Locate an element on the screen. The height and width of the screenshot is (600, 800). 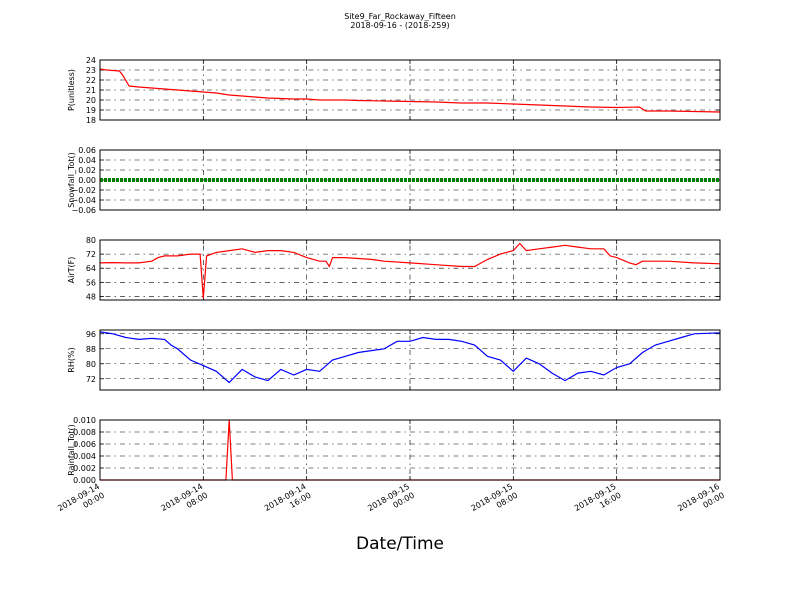
y-tick-label: 88 is located at coordinates (91, 349).